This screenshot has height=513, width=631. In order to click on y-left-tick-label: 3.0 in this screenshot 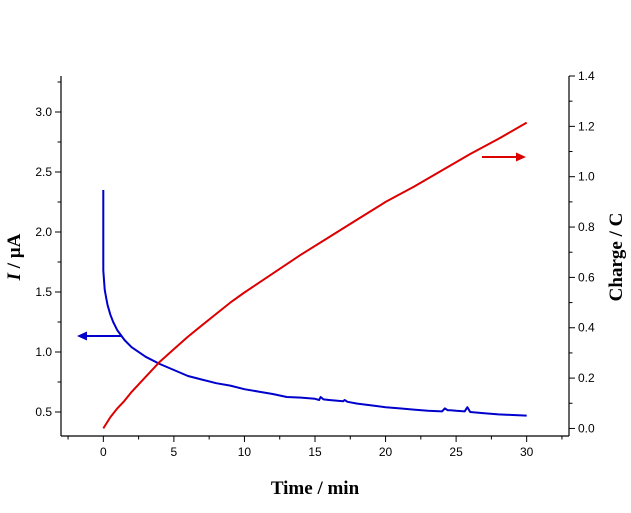, I will do `click(43, 112)`.